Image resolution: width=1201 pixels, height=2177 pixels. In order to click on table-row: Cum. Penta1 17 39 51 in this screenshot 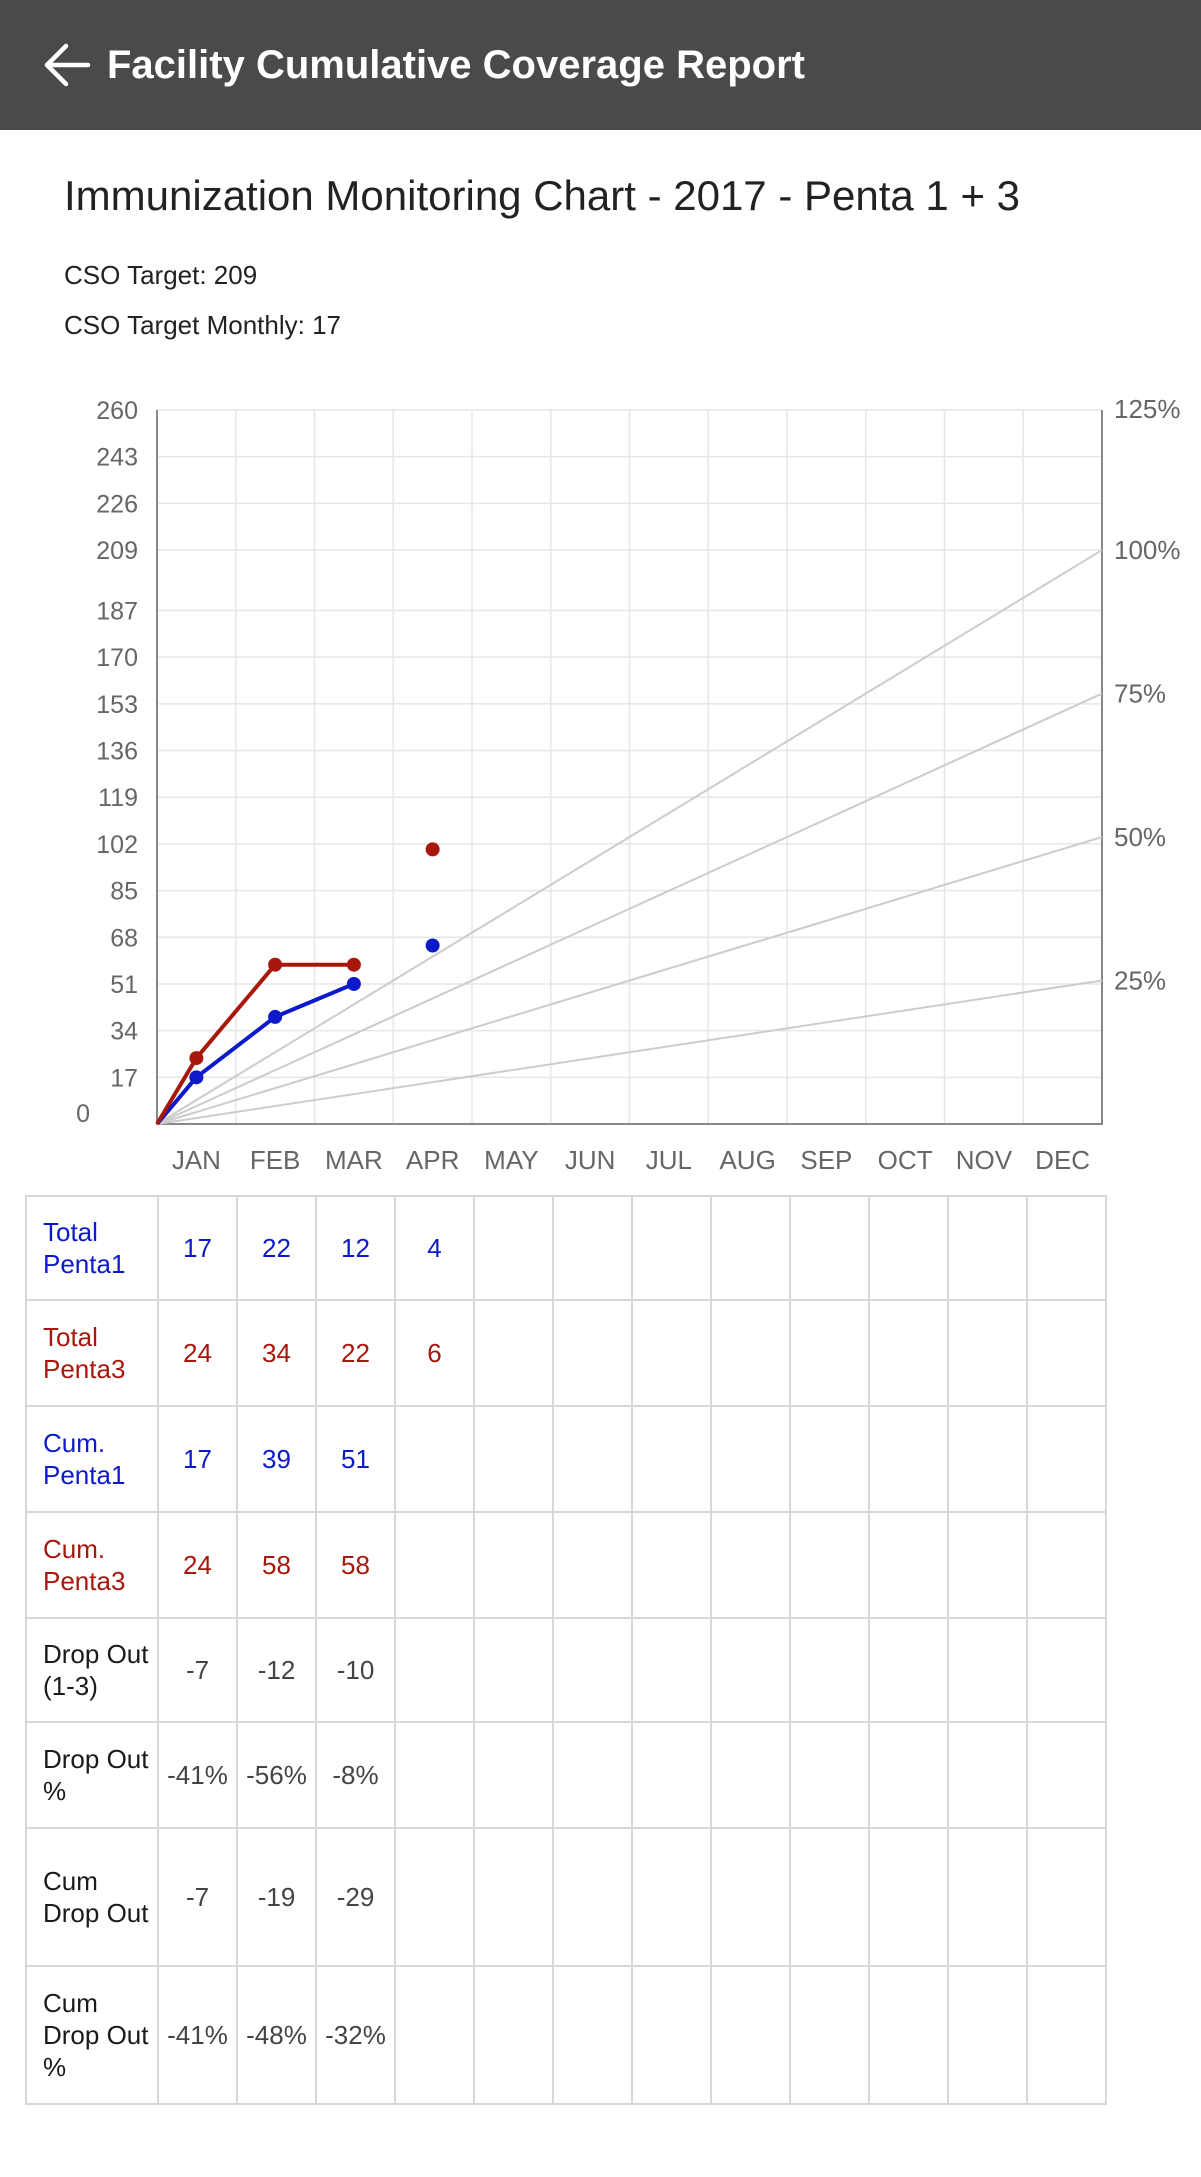, I will do `click(566, 1459)`.